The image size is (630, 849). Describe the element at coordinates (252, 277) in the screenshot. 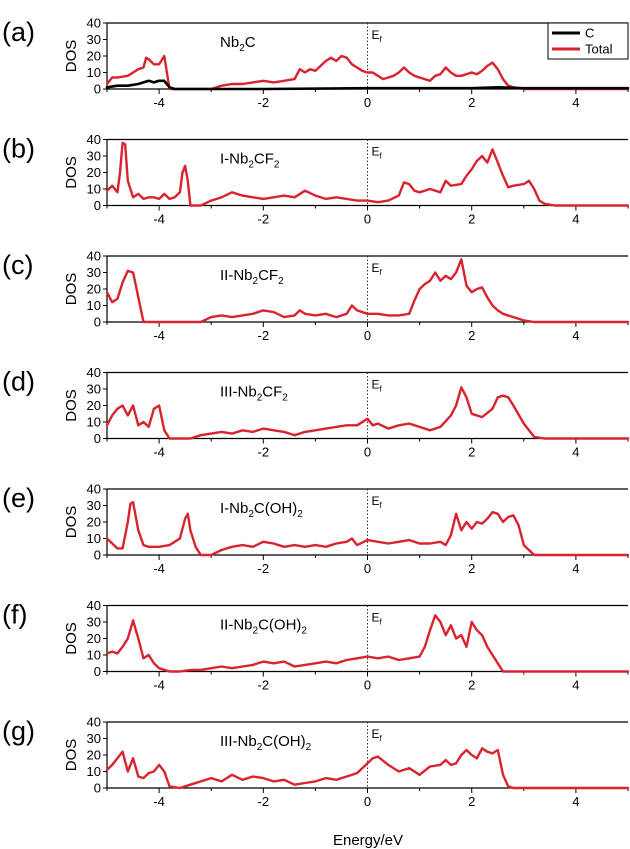

I see `panel-name: II-Nb2CF2` at that location.